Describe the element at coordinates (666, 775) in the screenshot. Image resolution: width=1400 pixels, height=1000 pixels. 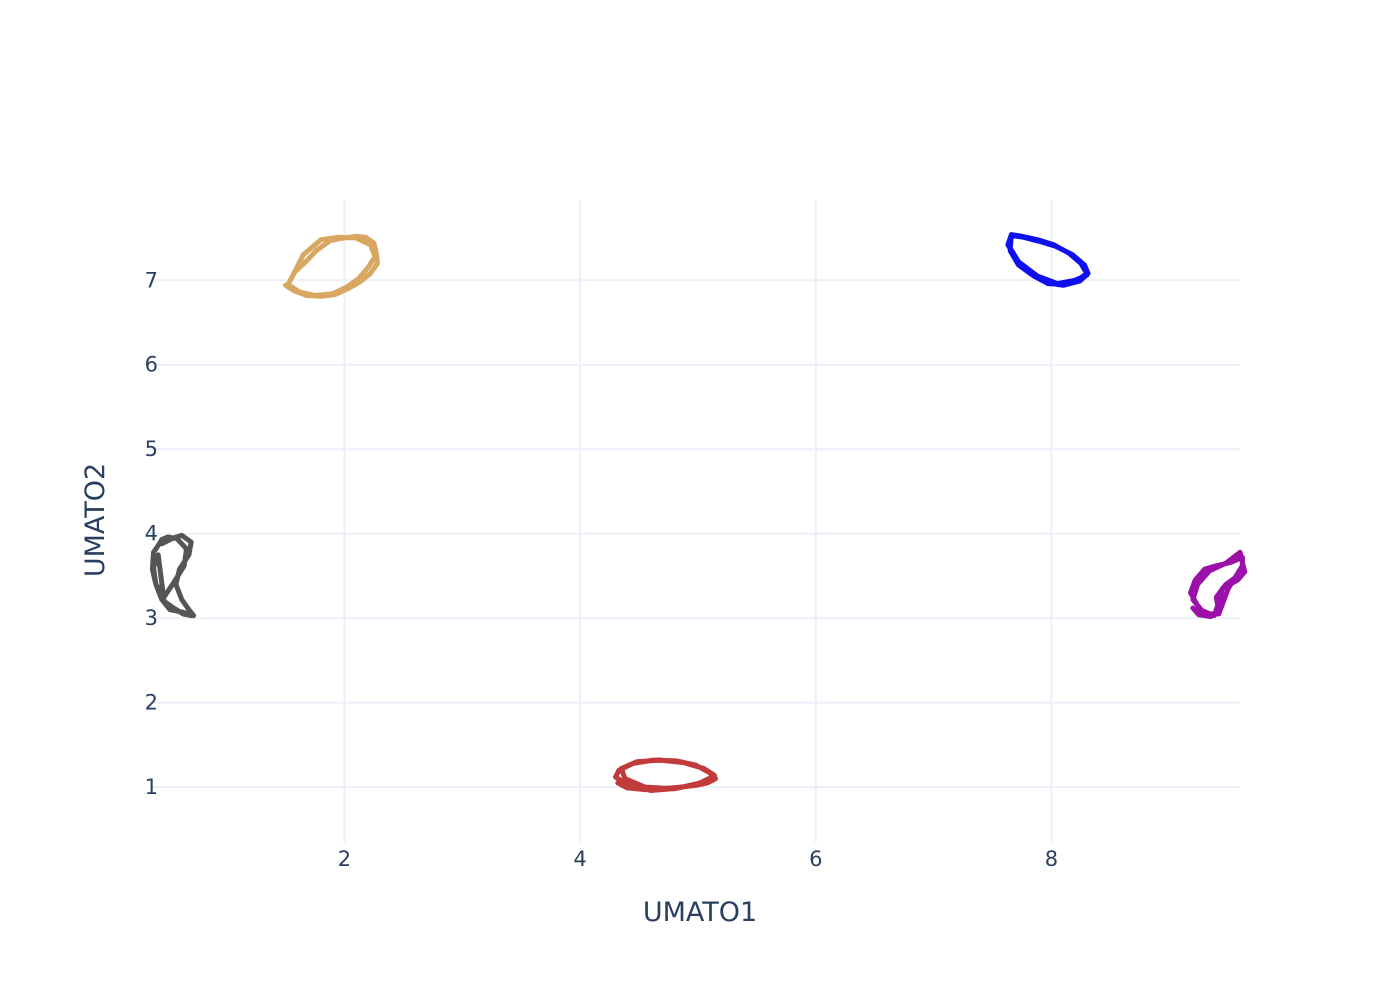
I see `cluster-red-trace` at that location.